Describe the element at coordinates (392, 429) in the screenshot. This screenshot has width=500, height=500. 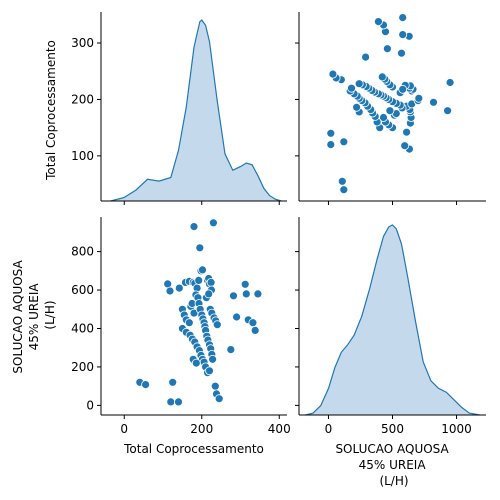
I see `diag-var2-xtick-label: 500` at that location.